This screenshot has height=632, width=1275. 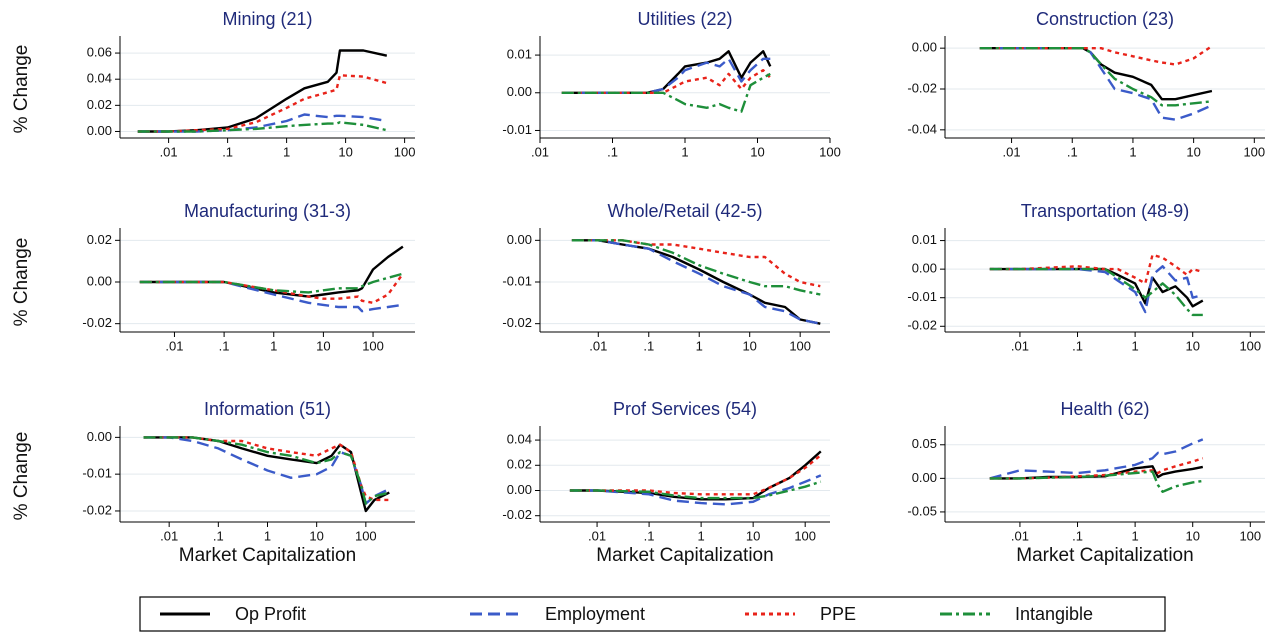 I want to click on legend-label: Intangible, so click(x=1054, y=614).